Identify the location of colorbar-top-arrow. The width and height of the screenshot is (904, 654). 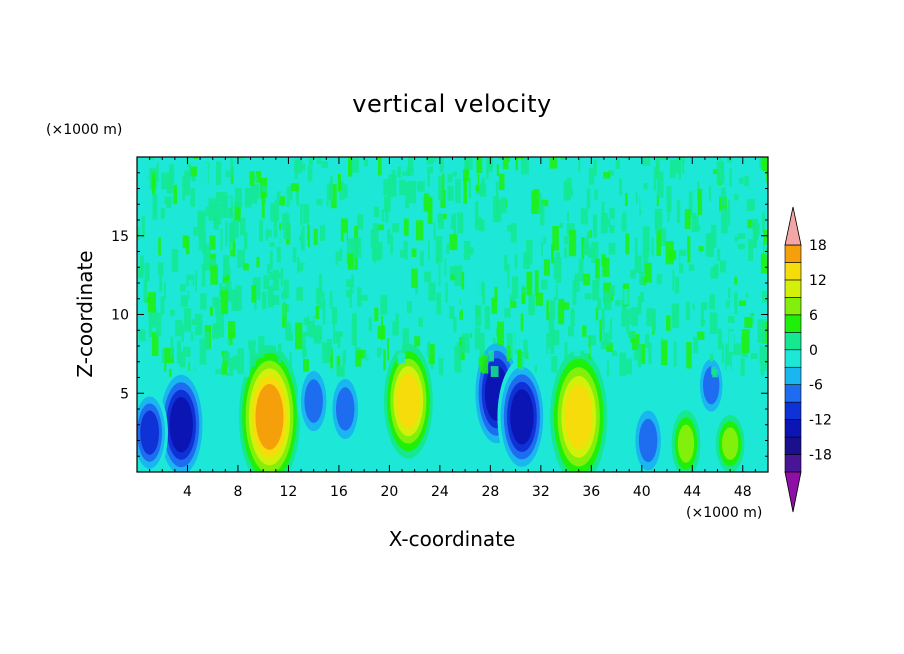
(793, 226).